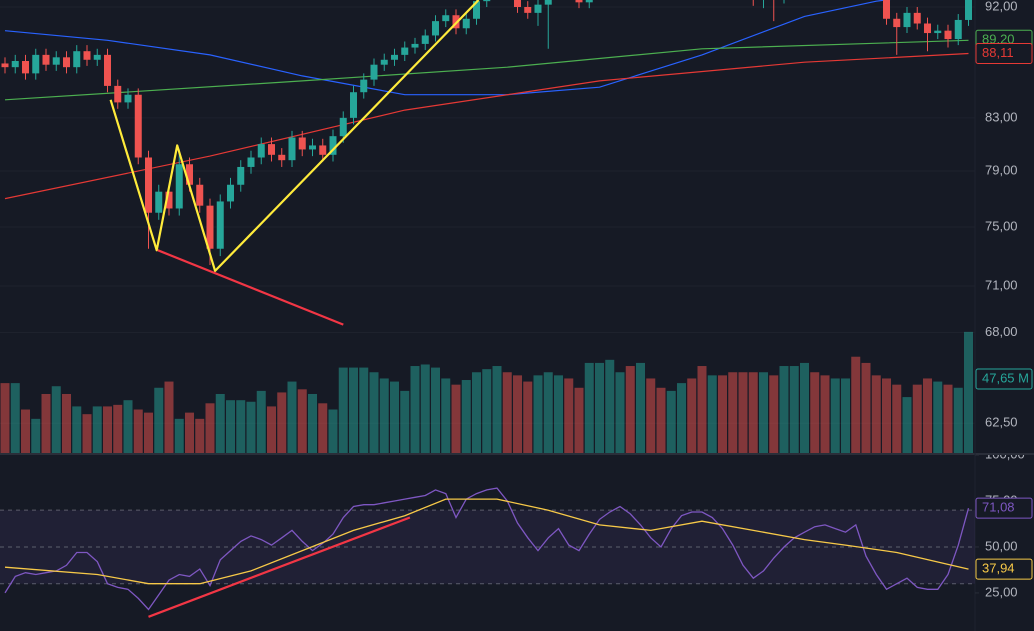 Image resolution: width=1034 pixels, height=631 pixels. Describe the element at coordinates (998, 568) in the screenshot. I see `badge-label: 37,94` at that location.